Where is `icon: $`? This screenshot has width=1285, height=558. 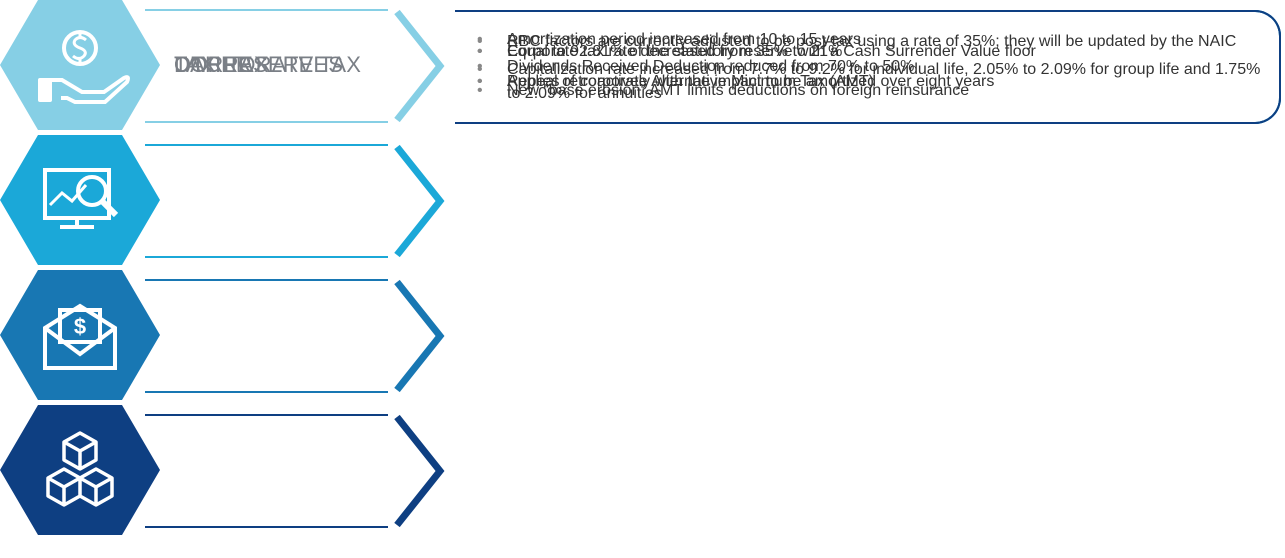
icon: $ is located at coordinates (80, 336).